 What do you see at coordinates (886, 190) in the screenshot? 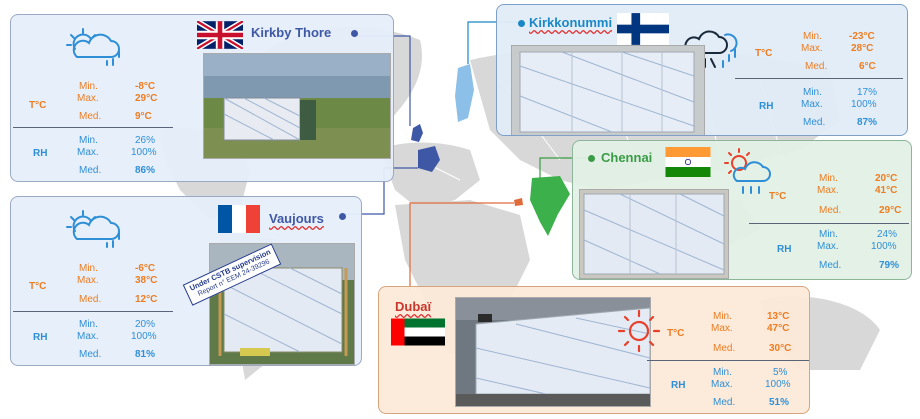
I see `t-max-value: 41°C` at bounding box center [886, 190].